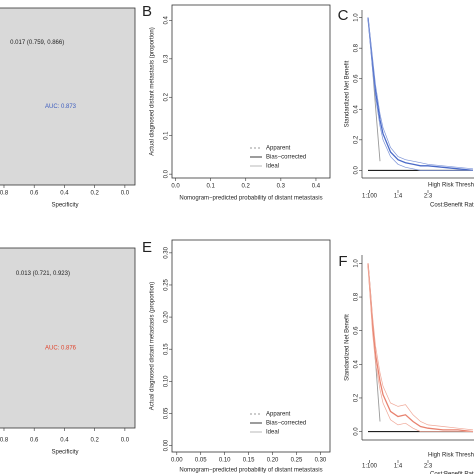 This screenshot has height=474, width=474. I want to click on panel-letter: C, so click(343, 15).